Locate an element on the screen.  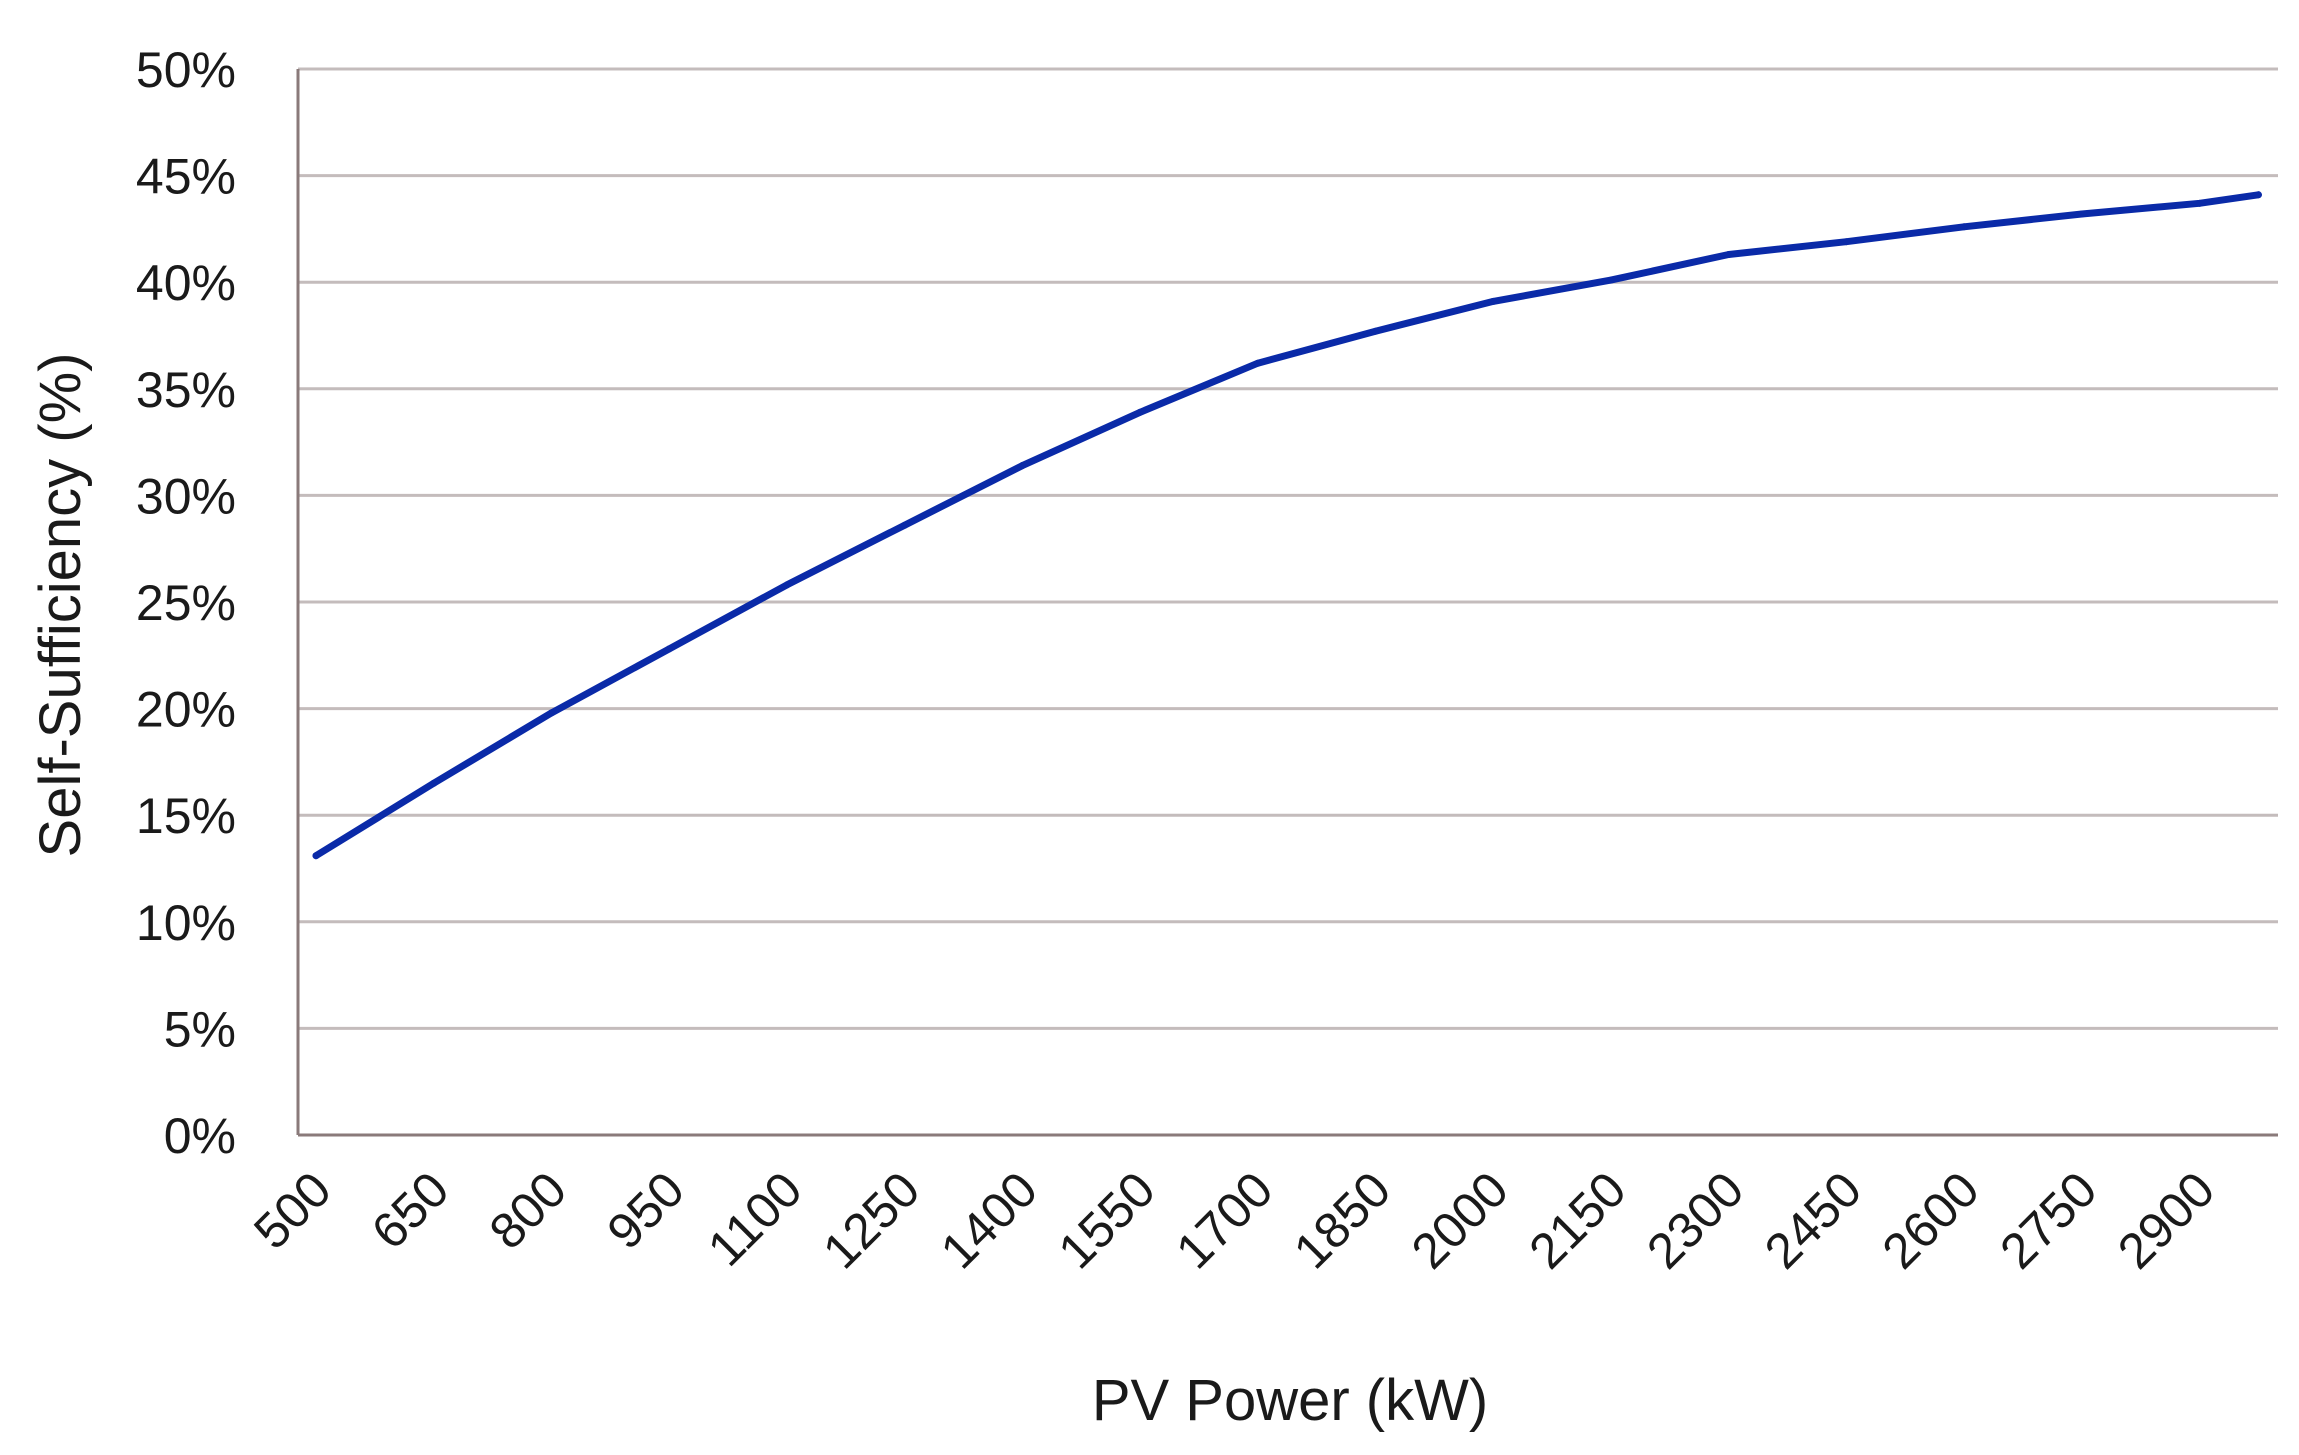
y-tick-label: 35% is located at coordinates (186, 390).